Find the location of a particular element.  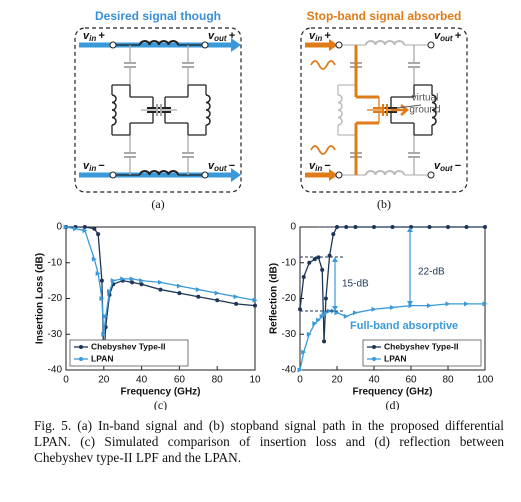

x-axis-label: Frequency (GHz) is located at coordinates (392, 392).